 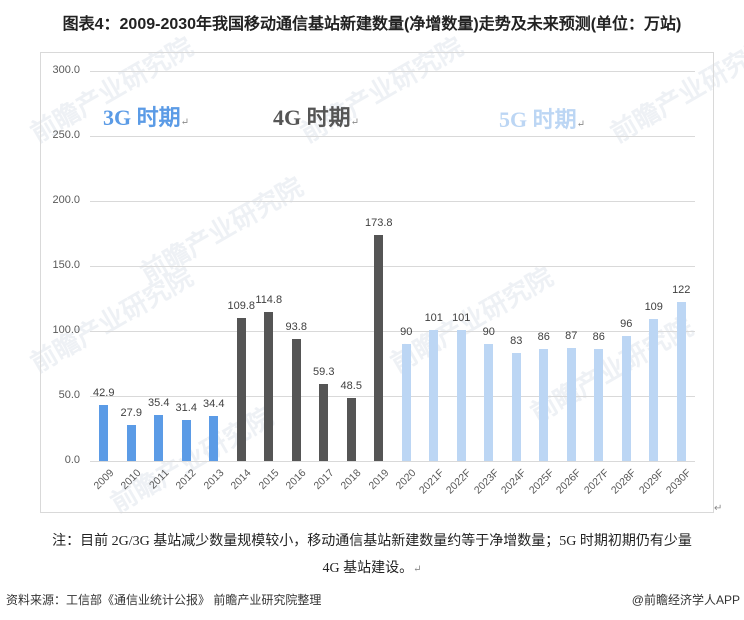 I want to click on bar-2023F, so click(x=489, y=402).